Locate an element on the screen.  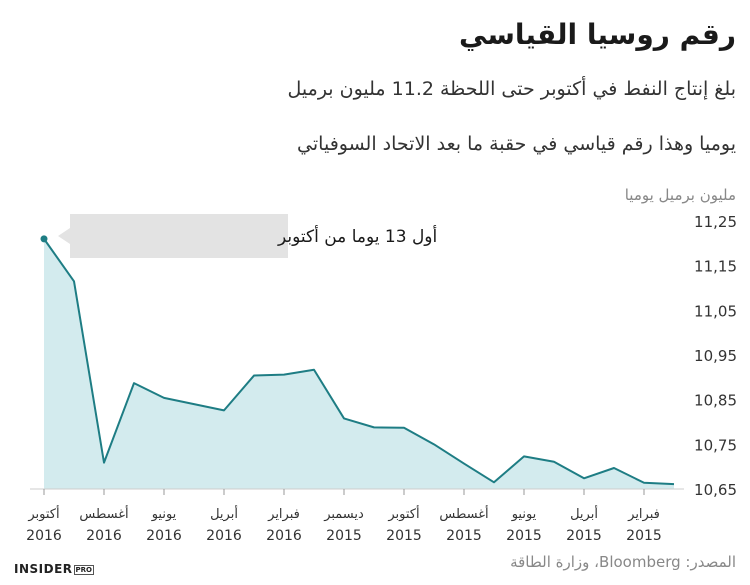
logo-tag: PRO is located at coordinates (83, 569).